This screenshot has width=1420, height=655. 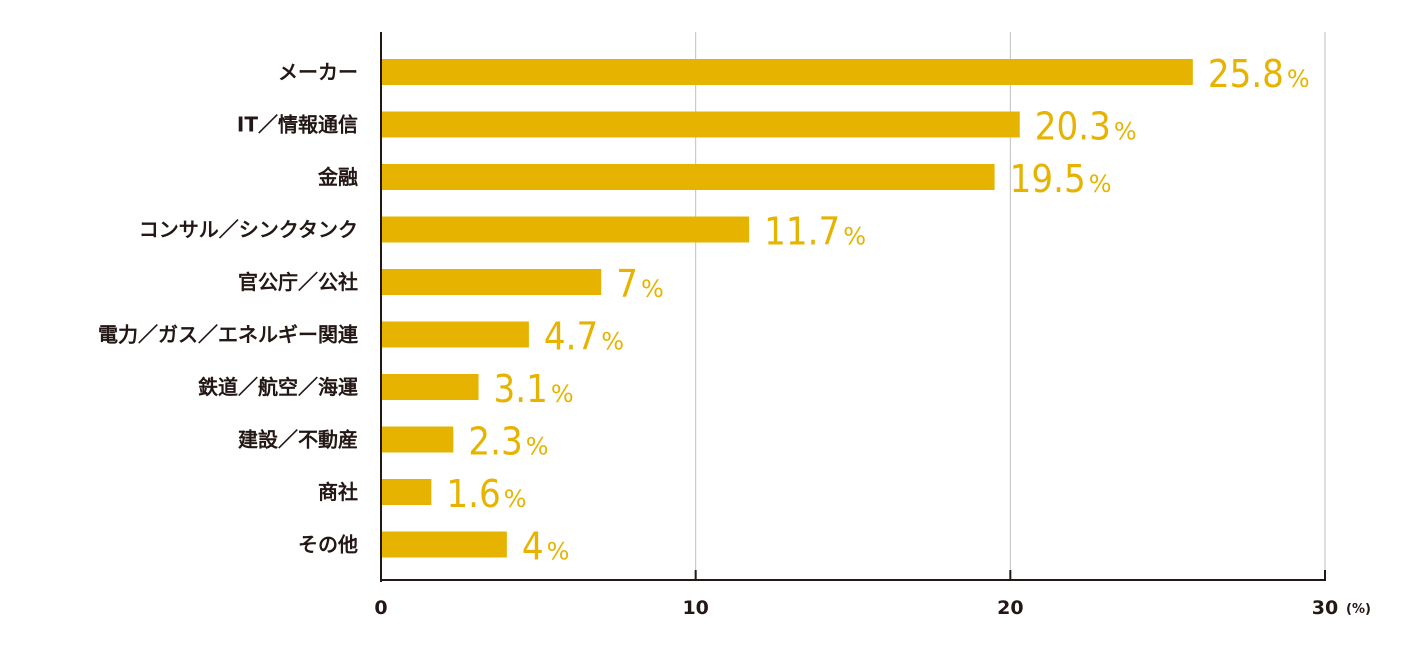 I want to click on value-label: 7%, so click(x=640, y=284).